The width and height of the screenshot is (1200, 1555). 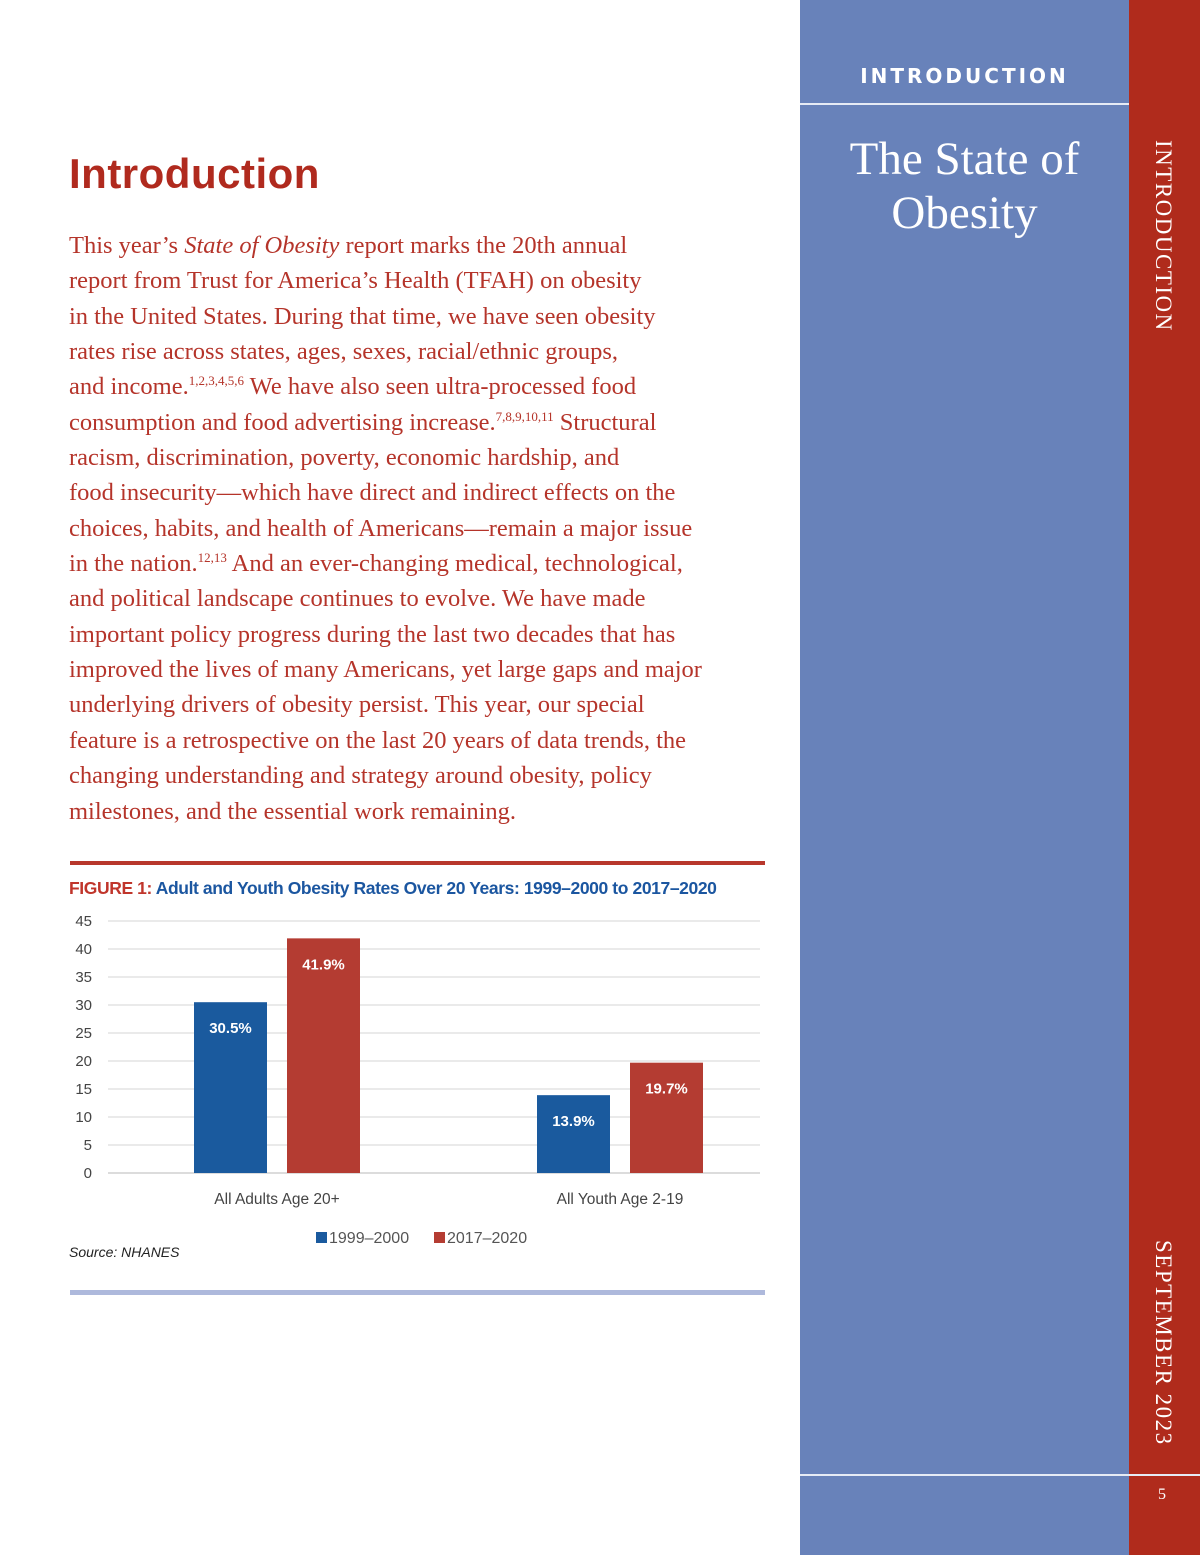 What do you see at coordinates (1164, 777) in the screenshot?
I see `section-tab` at bounding box center [1164, 777].